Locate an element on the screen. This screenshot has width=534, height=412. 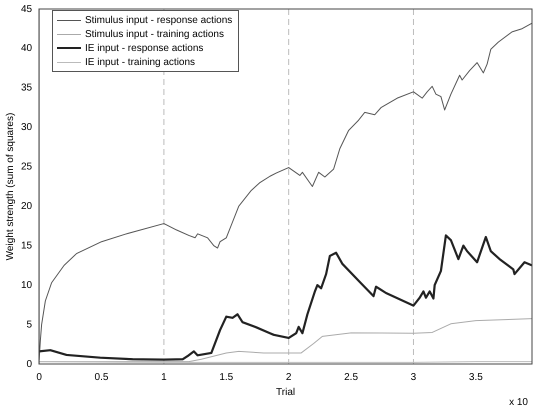
x-tick-label: 3.5 is located at coordinates (476, 377).